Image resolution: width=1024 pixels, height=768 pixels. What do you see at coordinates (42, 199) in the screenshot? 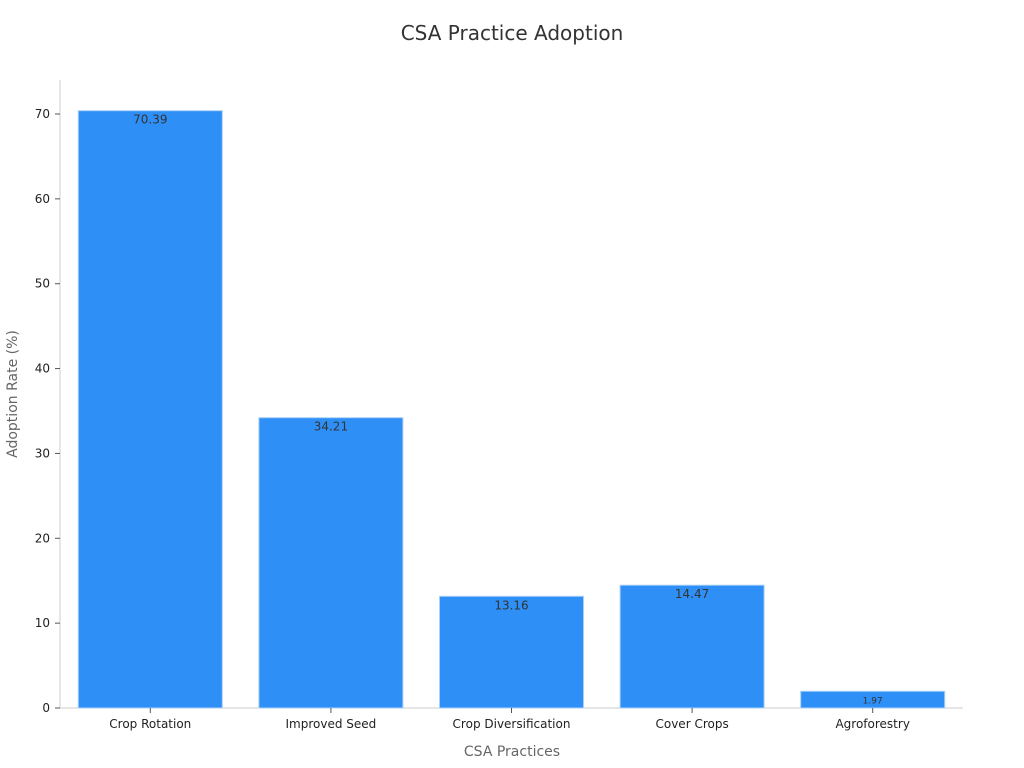
I see `y-tick-label: 60` at bounding box center [42, 199].